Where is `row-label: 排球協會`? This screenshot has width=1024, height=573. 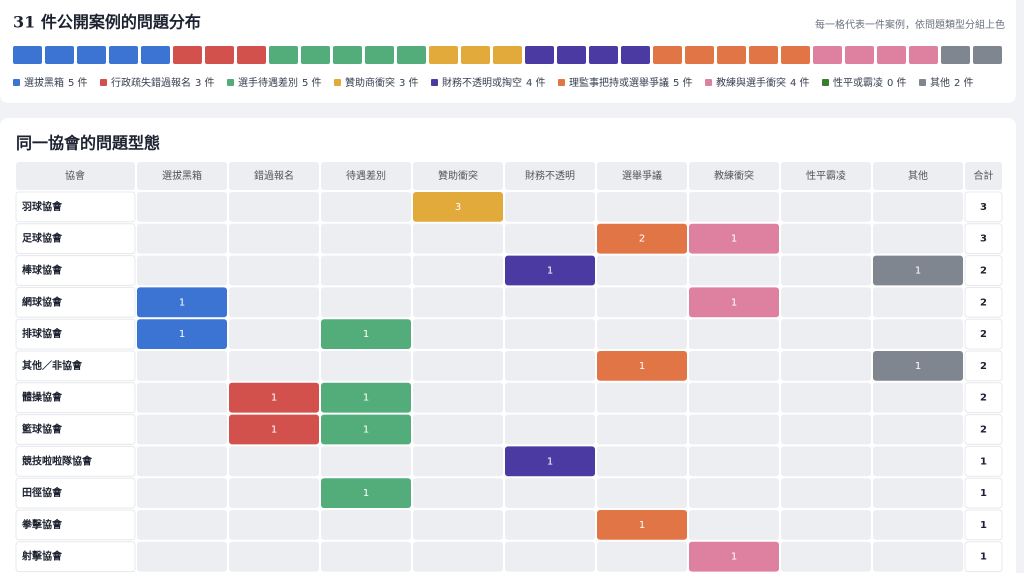
row-label: 排球協會 is located at coordinates (42, 333).